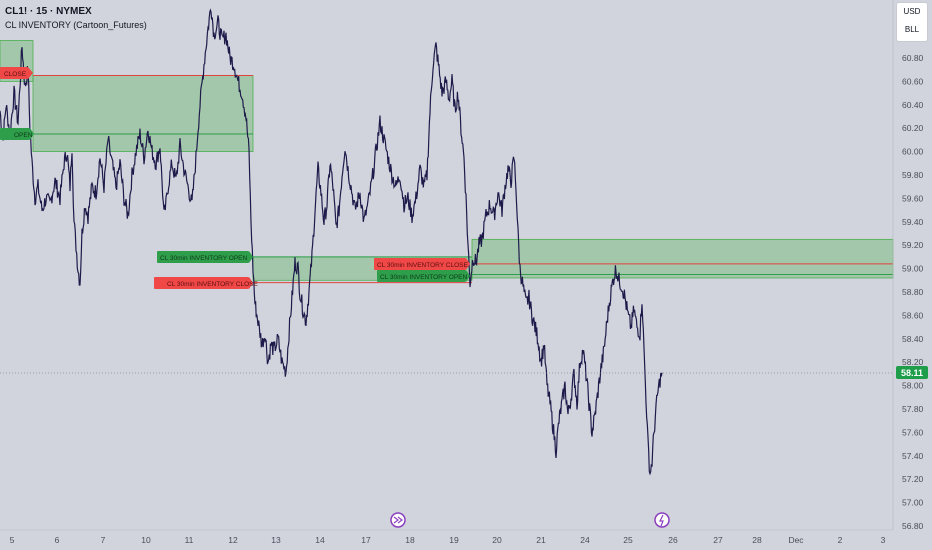 This screenshot has width=932, height=550. What do you see at coordinates (189, 540) in the screenshot?
I see `x-tick-label: 11` at bounding box center [189, 540].